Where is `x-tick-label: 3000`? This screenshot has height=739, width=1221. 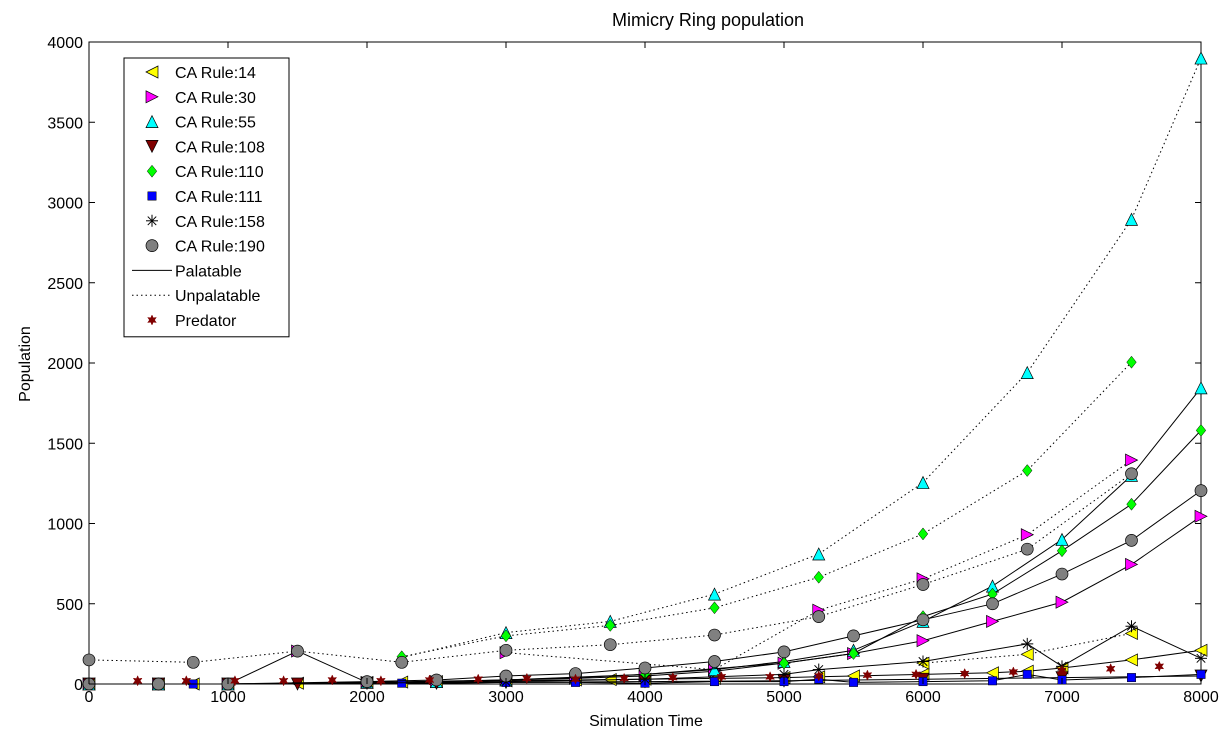
x-tick-label: 3000 is located at coordinates (506, 697).